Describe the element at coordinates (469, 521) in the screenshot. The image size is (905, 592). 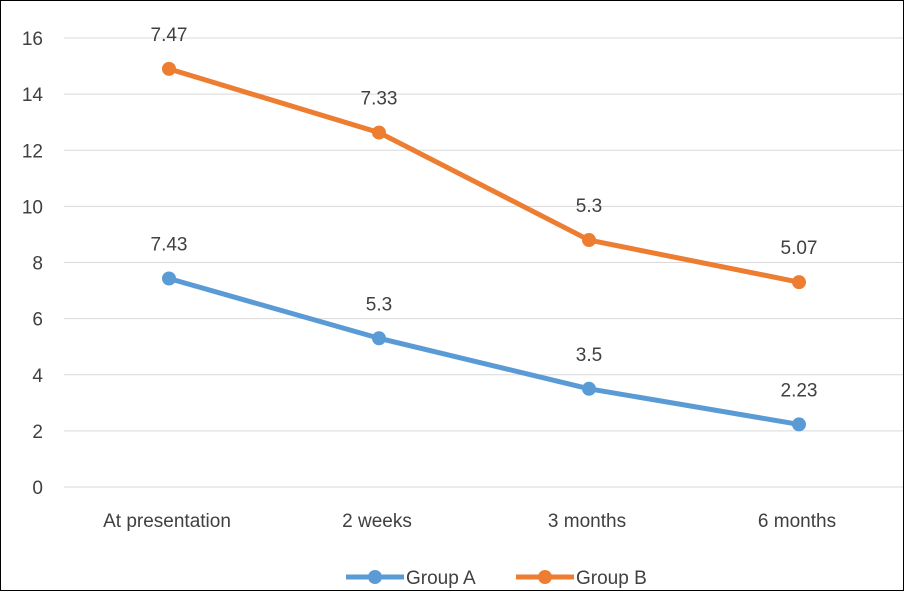
I see `x-axis: At presentation 2 weeks 3 months 6 months` at that location.